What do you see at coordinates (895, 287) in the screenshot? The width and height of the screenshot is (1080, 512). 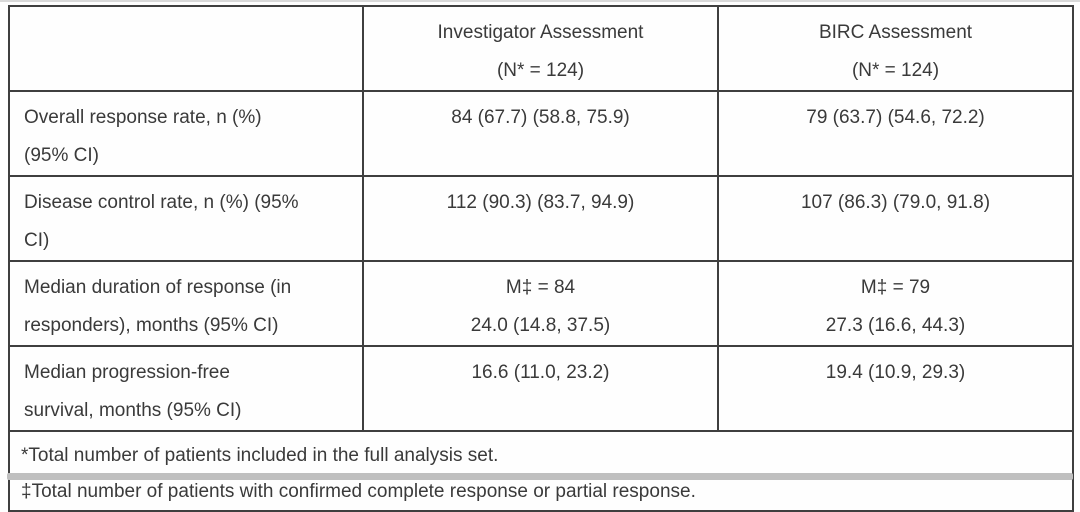 I see `cell-value-line: M‡ = 79` at bounding box center [895, 287].